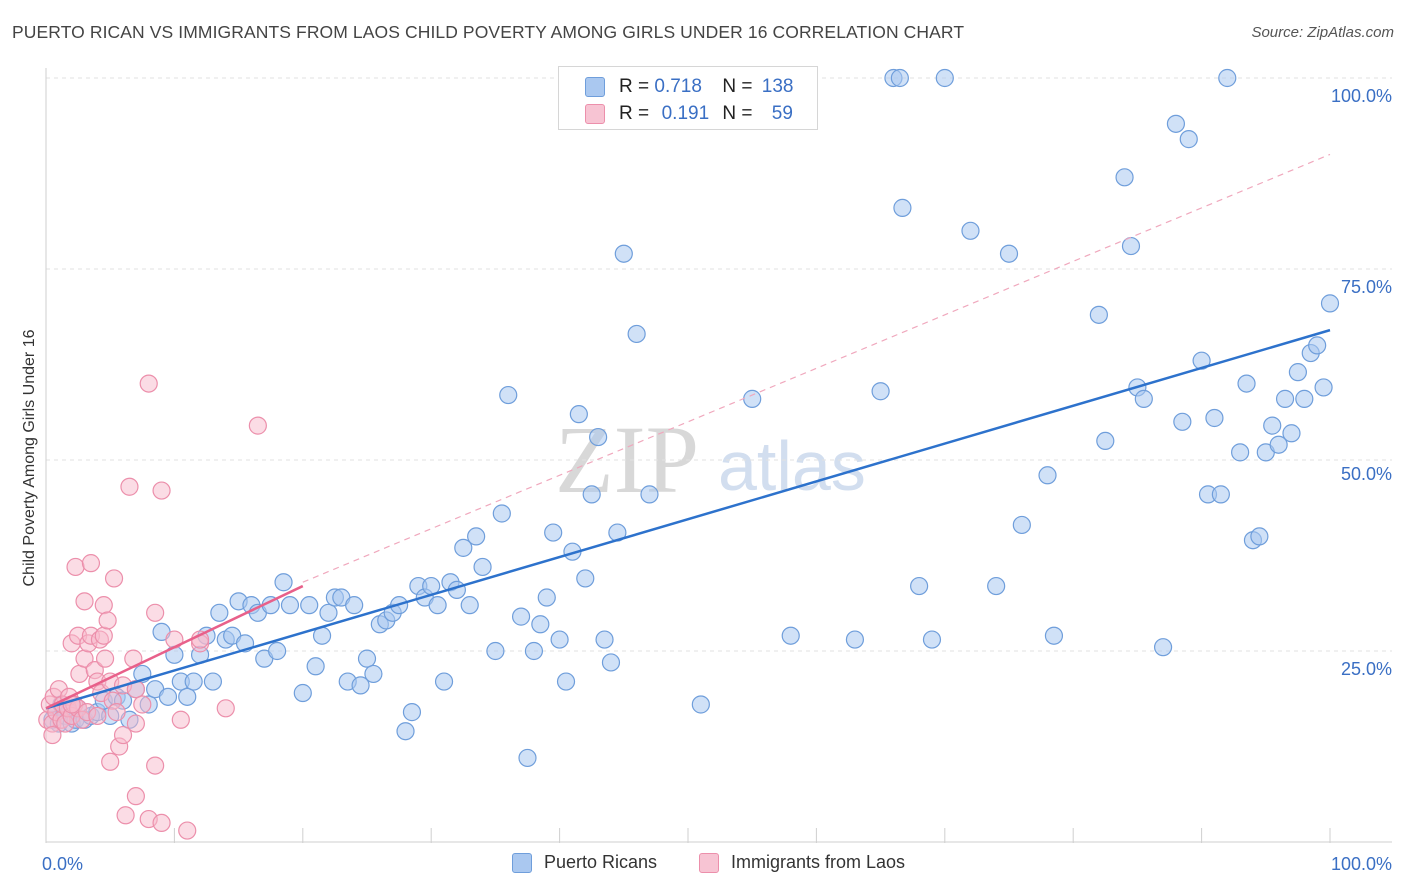 The width and height of the screenshot is (1406, 892). I want to click on x-tick-label: 100.0%, so click(1361, 864).